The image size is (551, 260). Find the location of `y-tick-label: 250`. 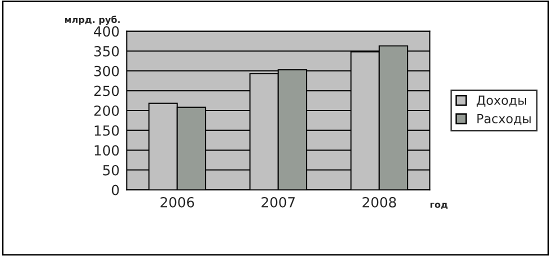

y-tick-label: 250 is located at coordinates (106, 91).